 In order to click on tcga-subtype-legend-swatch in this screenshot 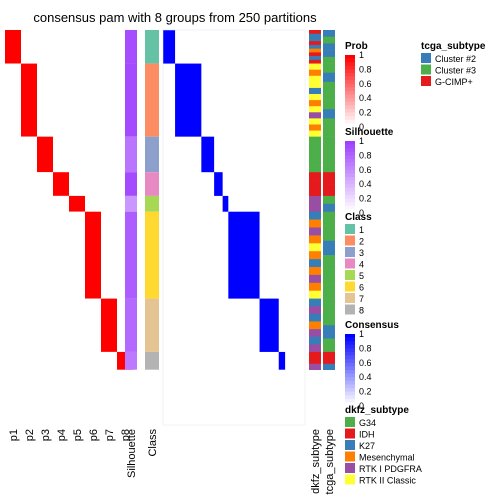, I will do `click(426, 69)`.